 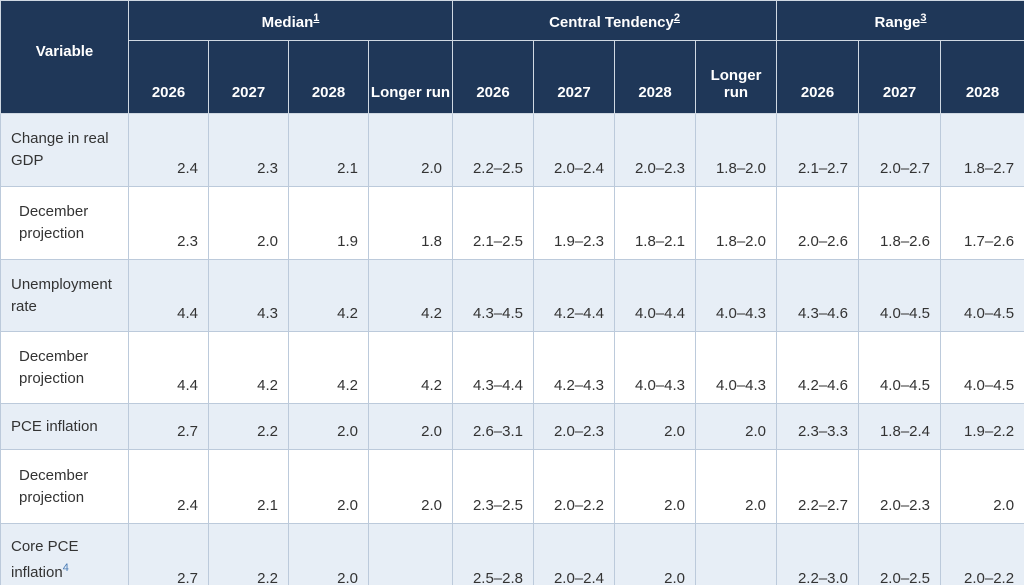 What do you see at coordinates (982, 150) in the screenshot?
I see `value-cell: 1.8–2.7` at bounding box center [982, 150].